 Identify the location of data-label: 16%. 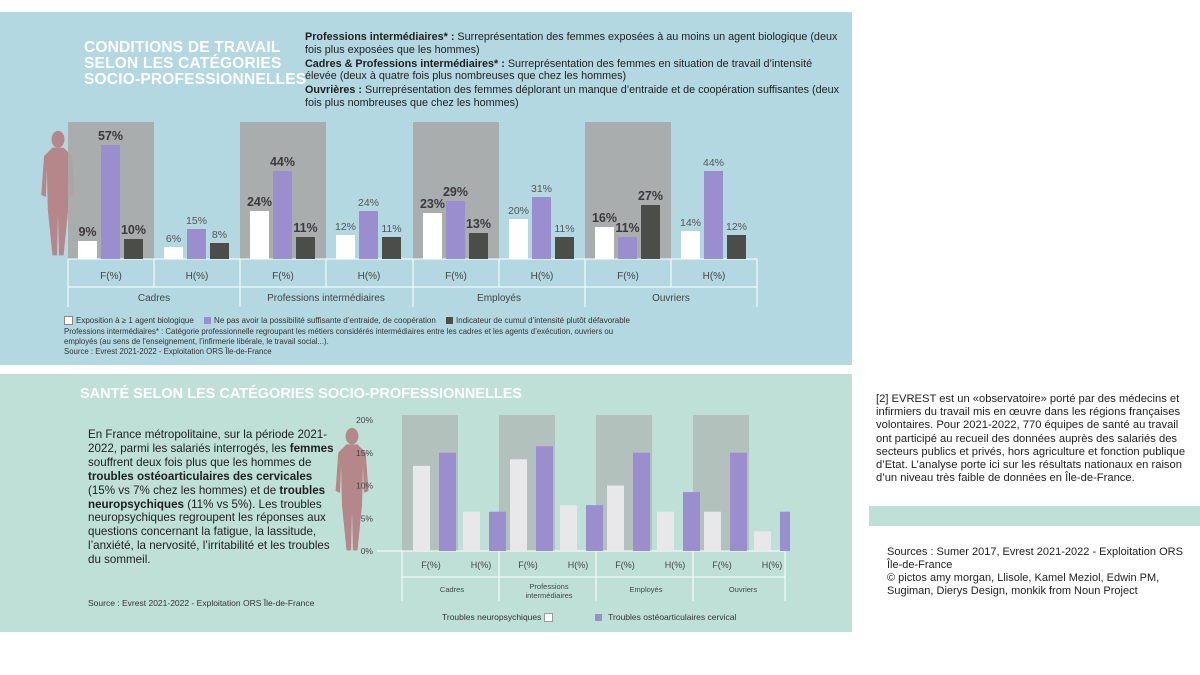
(604, 218).